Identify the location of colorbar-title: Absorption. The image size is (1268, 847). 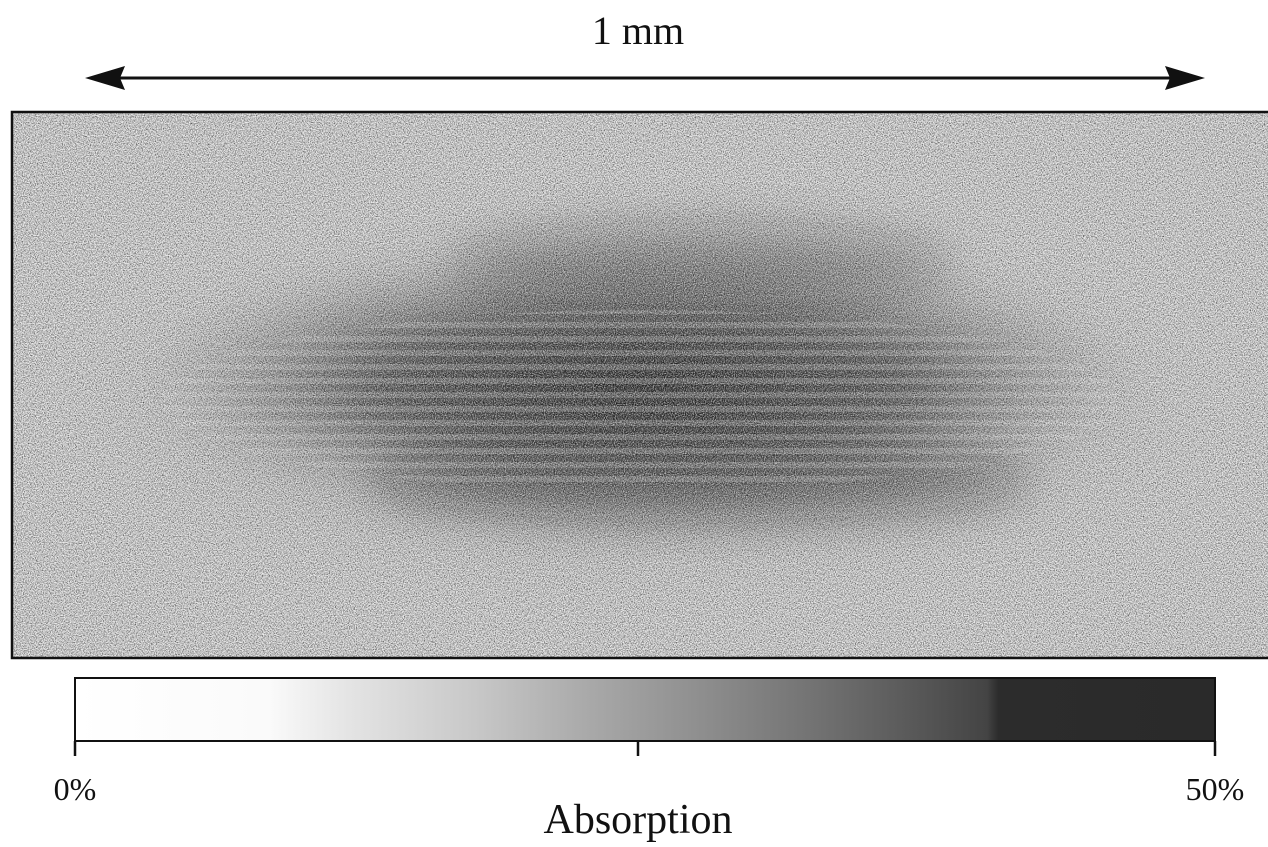
(638, 820).